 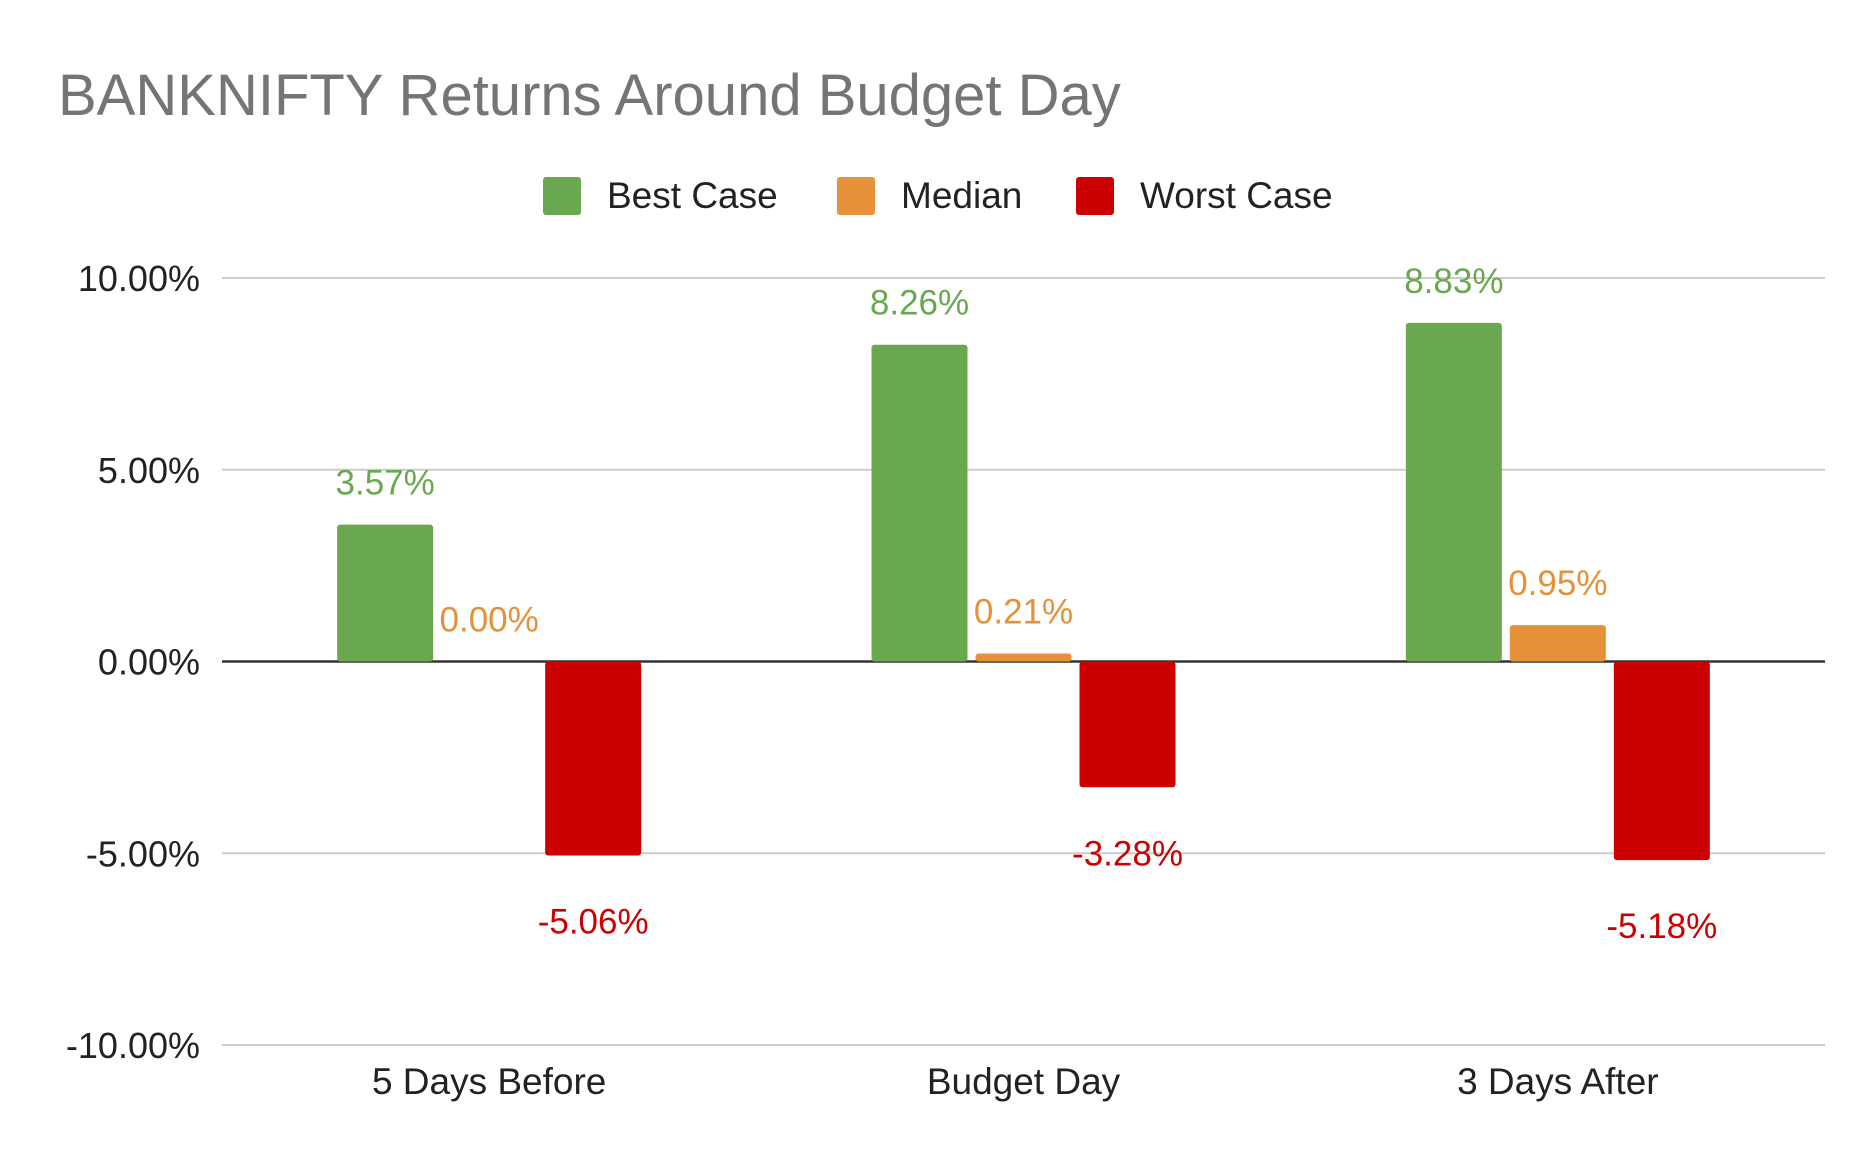 What do you see at coordinates (489, 1081) in the screenshot?
I see `x-tick-label: 5 Days Before` at bounding box center [489, 1081].